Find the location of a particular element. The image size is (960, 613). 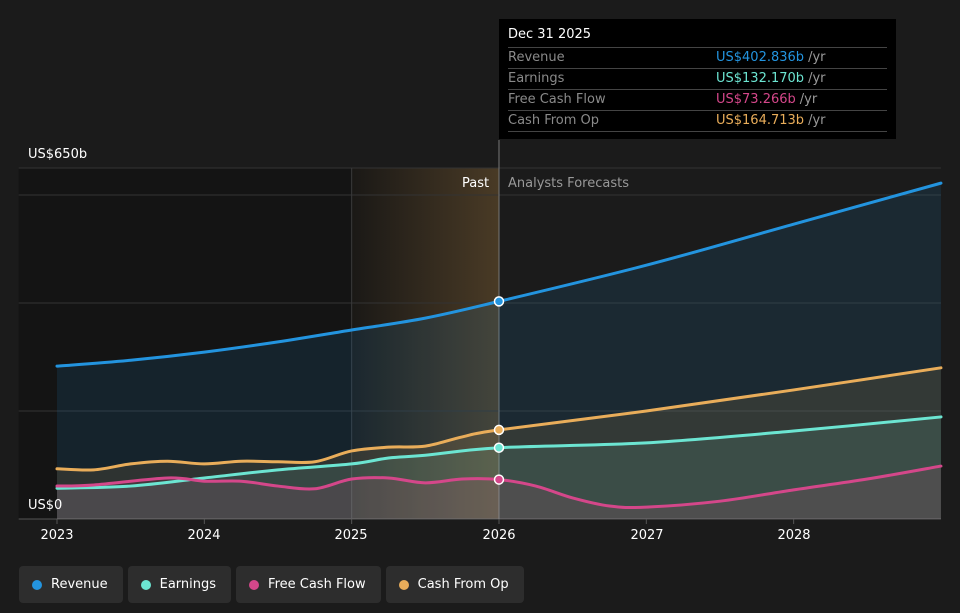

tooltip-label: Revenue is located at coordinates (536, 57).